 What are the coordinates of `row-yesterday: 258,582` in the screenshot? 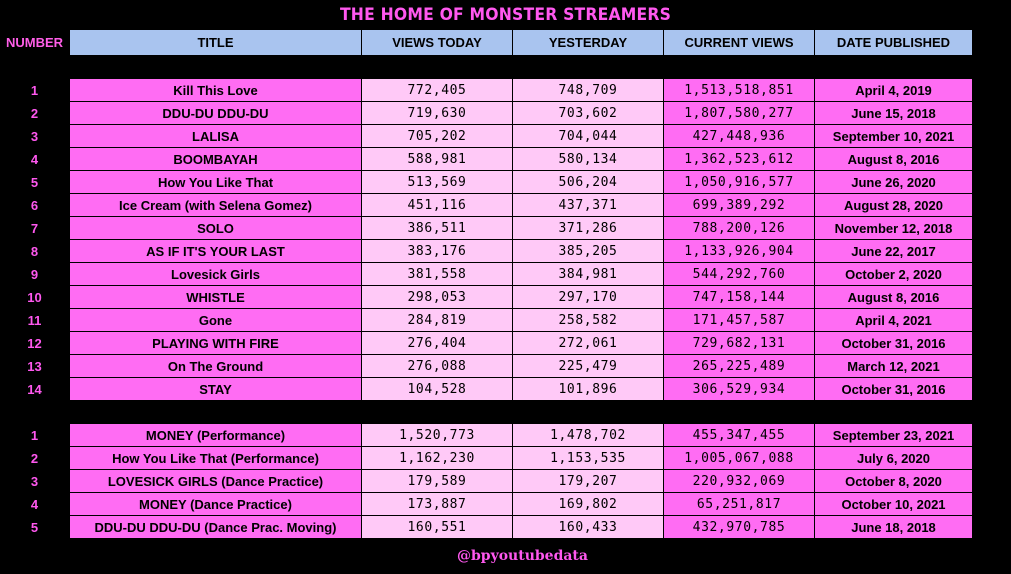 It's located at (588, 320).